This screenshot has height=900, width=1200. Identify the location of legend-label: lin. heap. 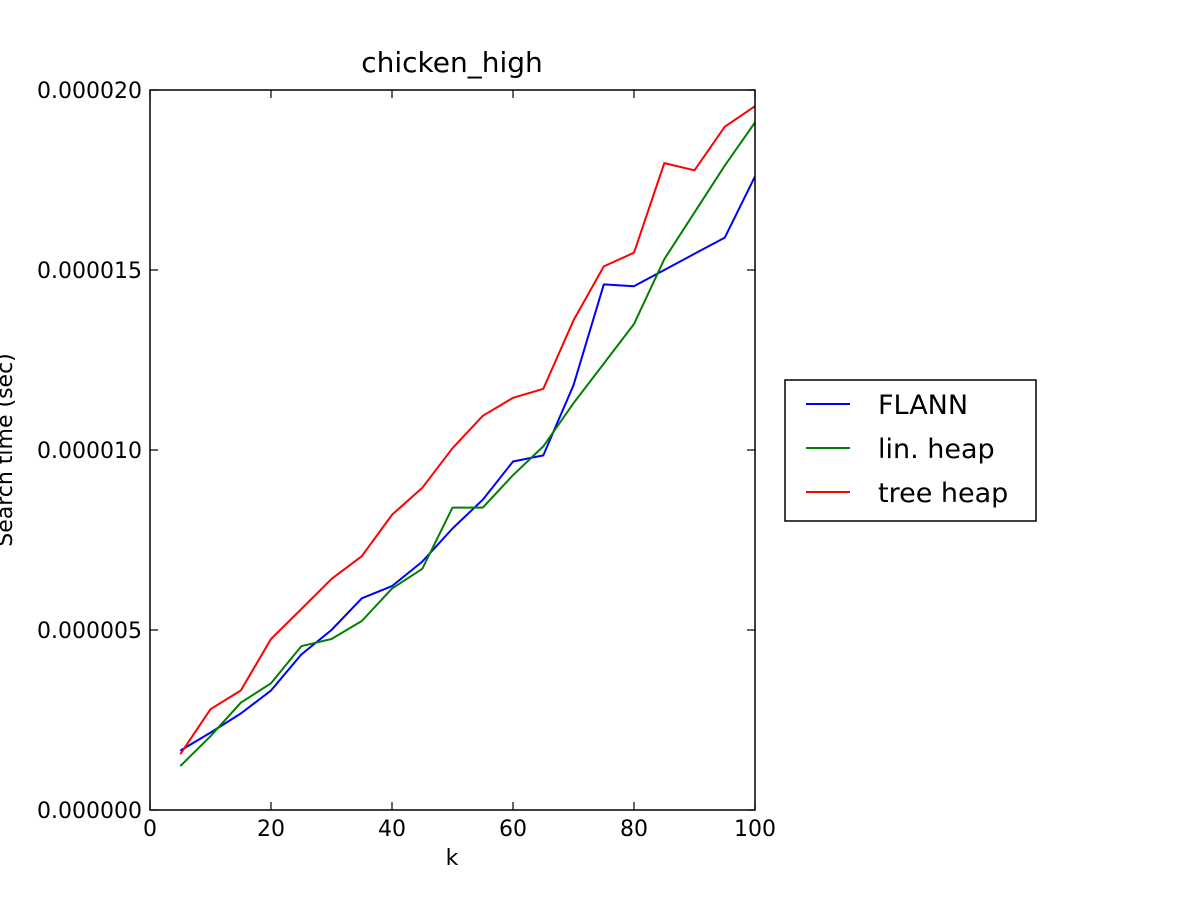
(936, 449).